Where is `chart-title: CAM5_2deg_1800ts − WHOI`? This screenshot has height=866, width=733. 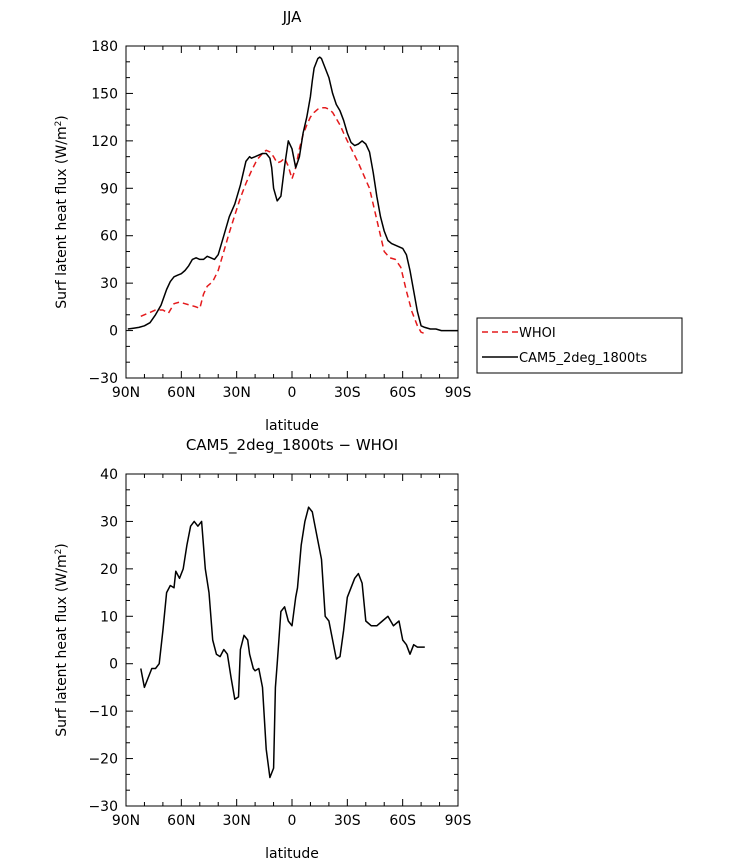 chart-title: CAM5_2deg_1800ts − WHOI is located at coordinates (292, 445).